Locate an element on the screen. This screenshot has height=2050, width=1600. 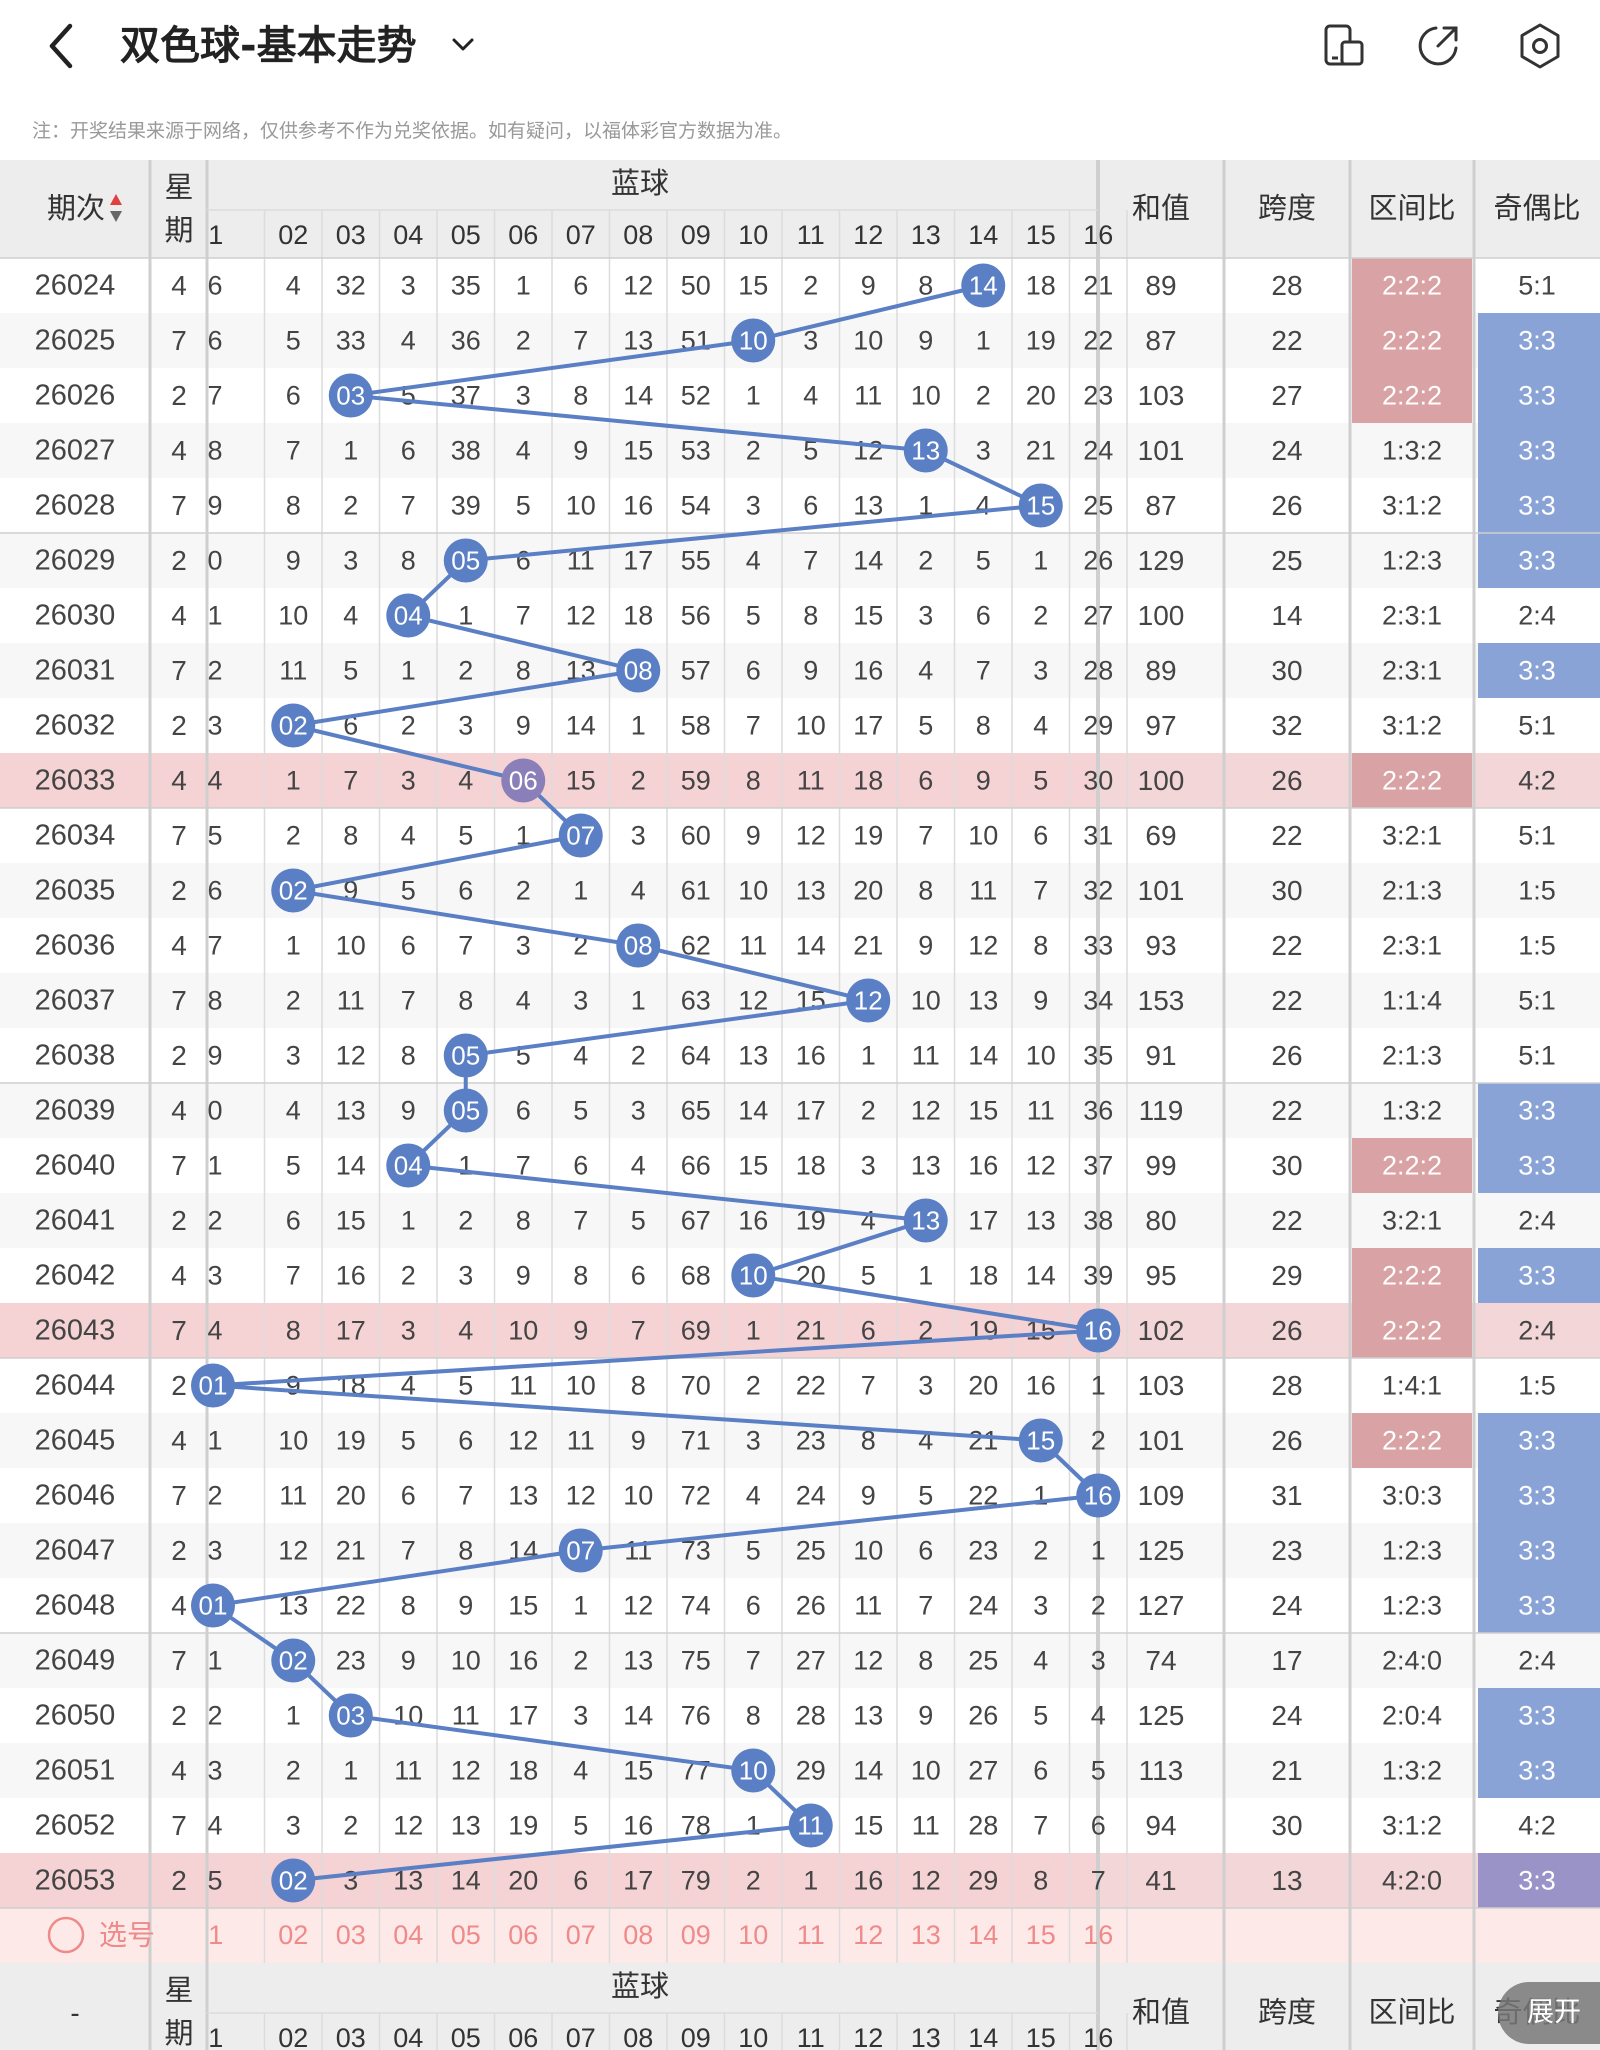
miss-count-cell: 36 is located at coordinates (466, 341).